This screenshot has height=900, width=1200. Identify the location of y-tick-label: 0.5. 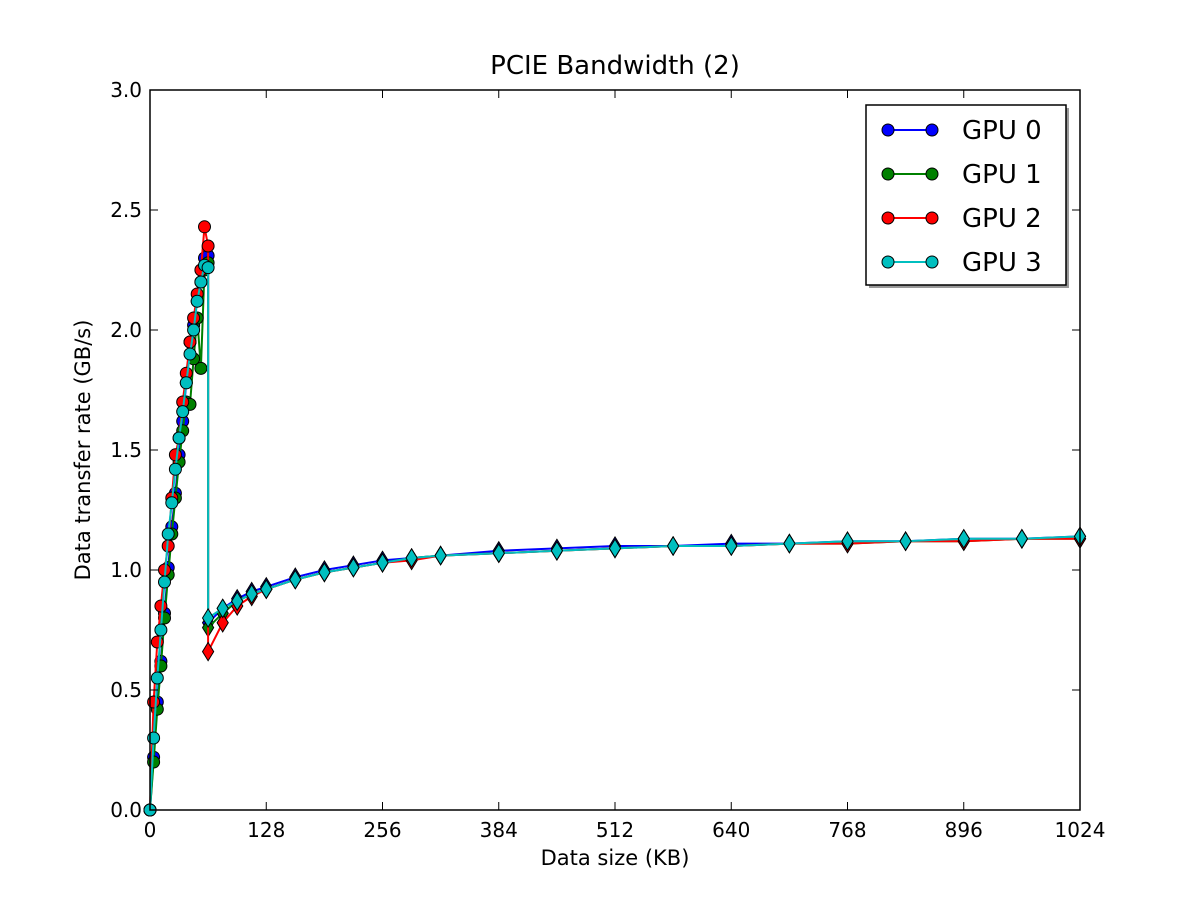
(126, 690).